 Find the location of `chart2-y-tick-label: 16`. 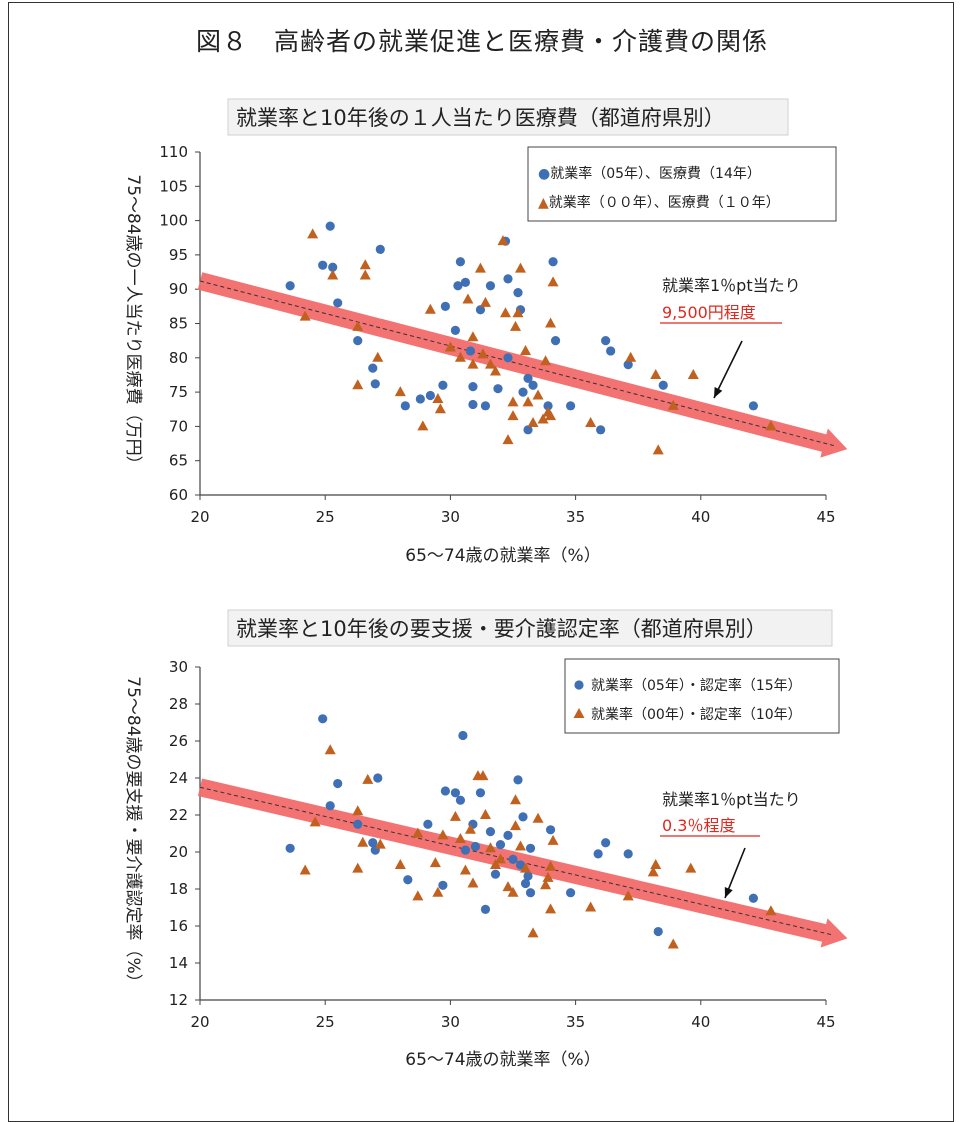

chart2-y-tick-label: 16 is located at coordinates (178, 926).